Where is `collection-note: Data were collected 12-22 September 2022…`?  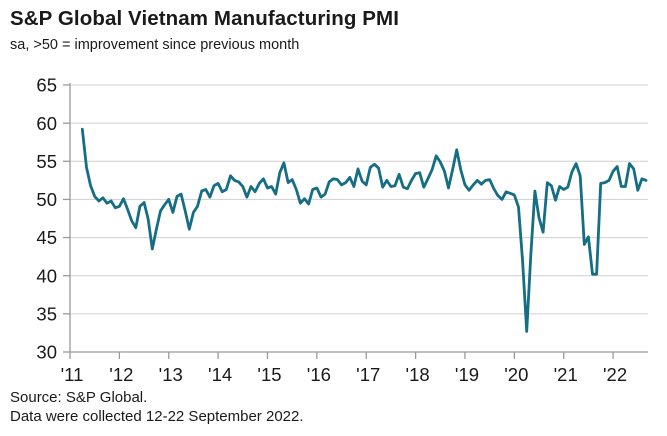
collection-note: Data were collected 12-22 September 2022… is located at coordinates (157, 416).